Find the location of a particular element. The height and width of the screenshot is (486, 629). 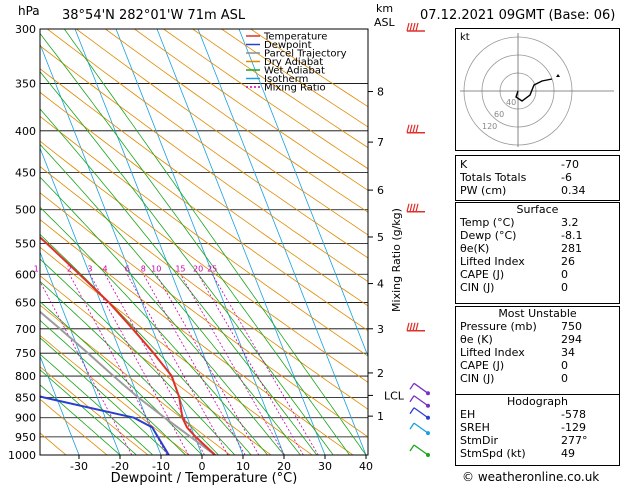

table-row-value: -70 is located at coordinates (570, 164).